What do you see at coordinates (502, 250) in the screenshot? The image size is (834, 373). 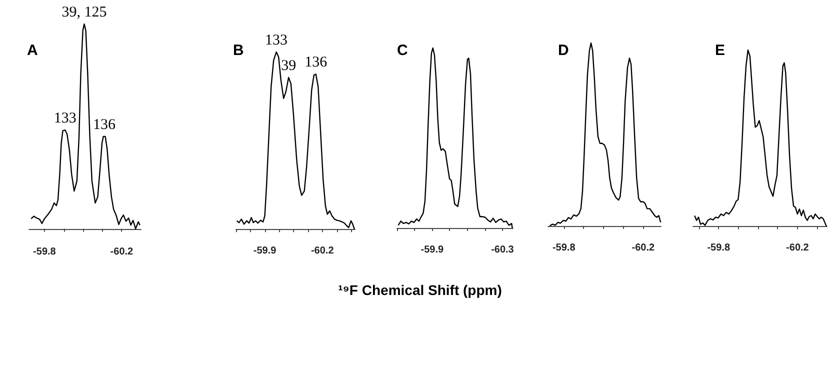 I see `x-tick-label: -60.3` at bounding box center [502, 250].